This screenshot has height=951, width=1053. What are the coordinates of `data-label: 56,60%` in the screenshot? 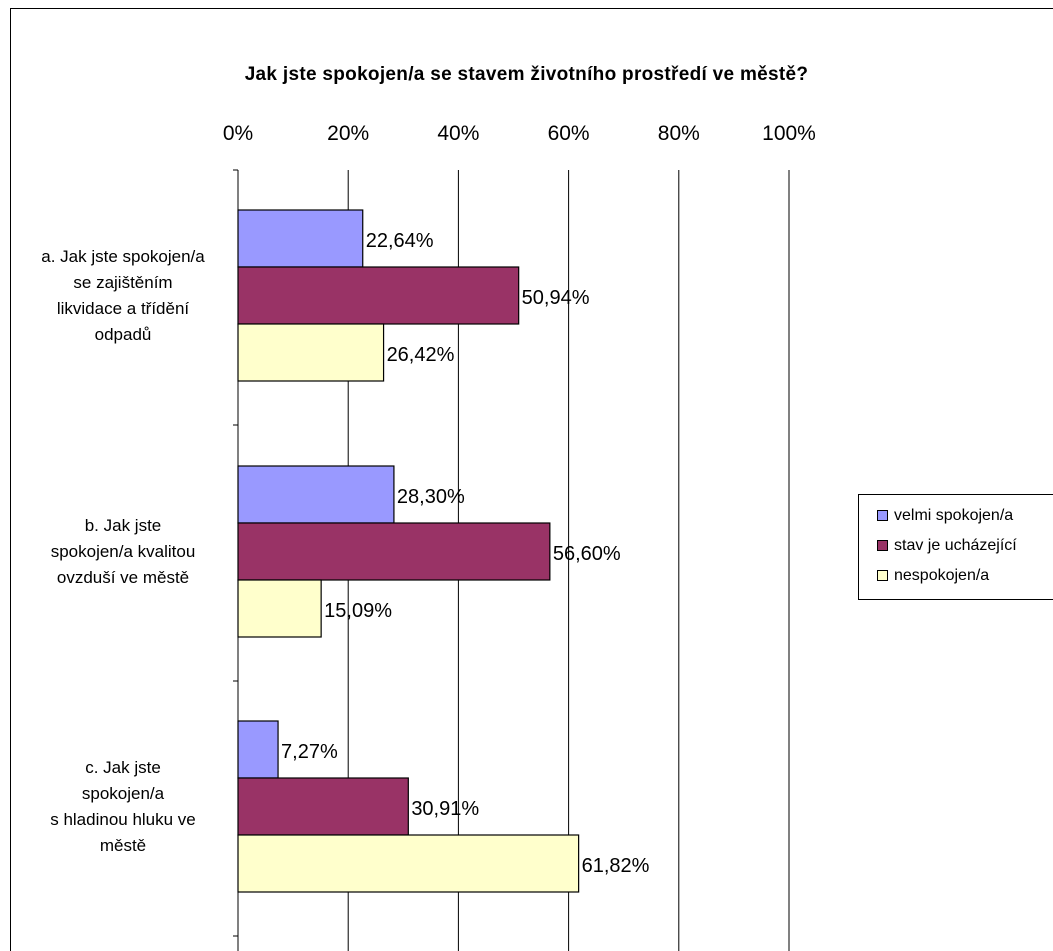 It's located at (587, 554).